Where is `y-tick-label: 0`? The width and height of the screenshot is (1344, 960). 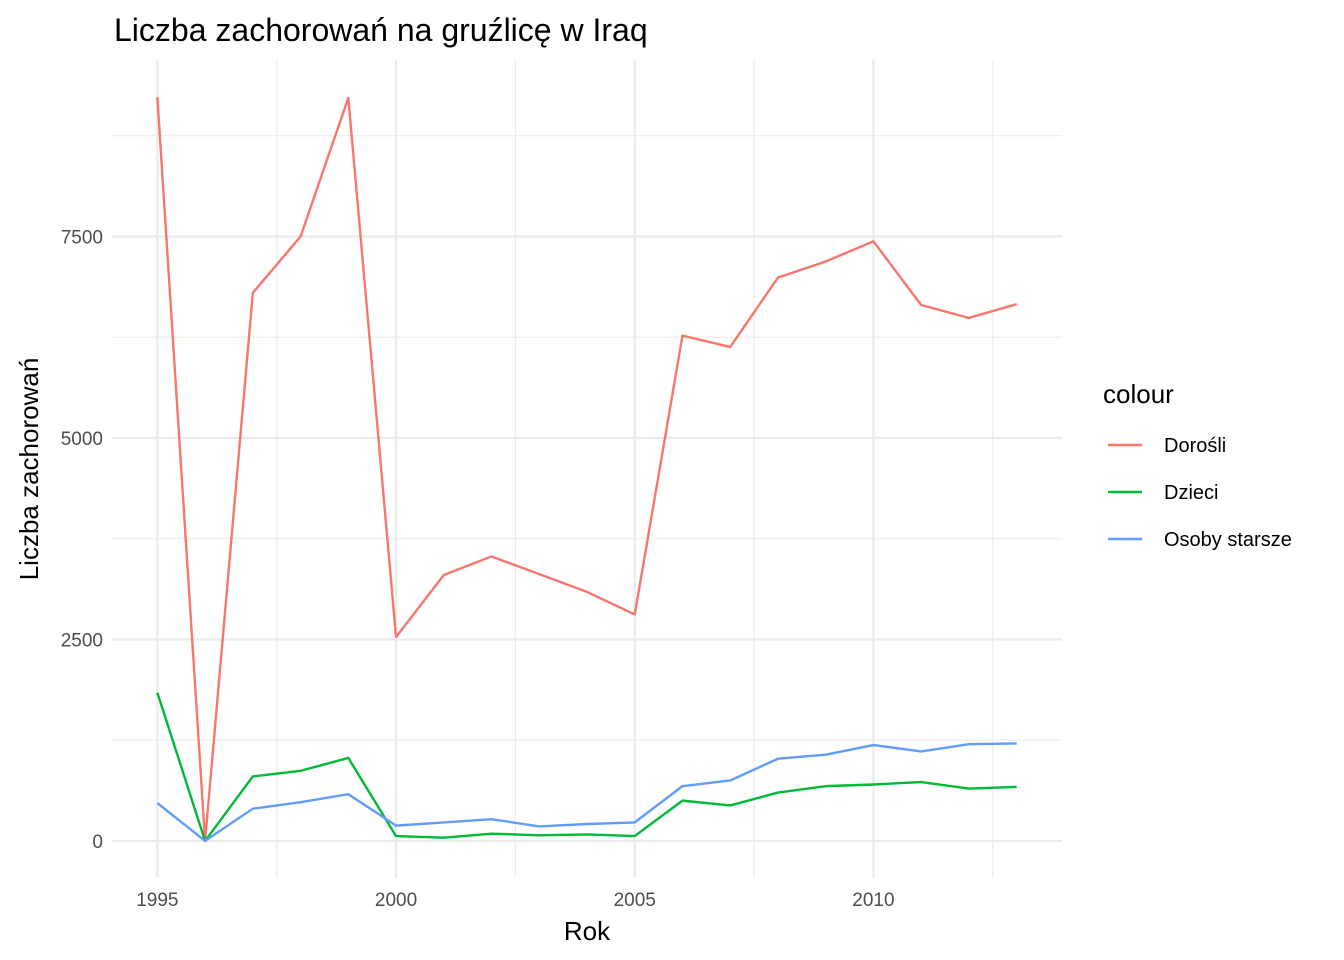 y-tick-label: 0 is located at coordinates (97, 842).